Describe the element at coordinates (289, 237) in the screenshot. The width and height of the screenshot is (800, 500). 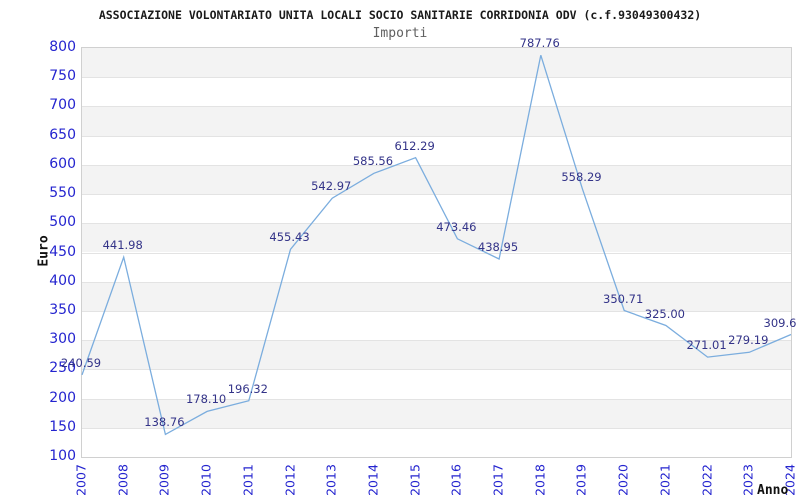
I see `data-point-label: 455.43` at that location.